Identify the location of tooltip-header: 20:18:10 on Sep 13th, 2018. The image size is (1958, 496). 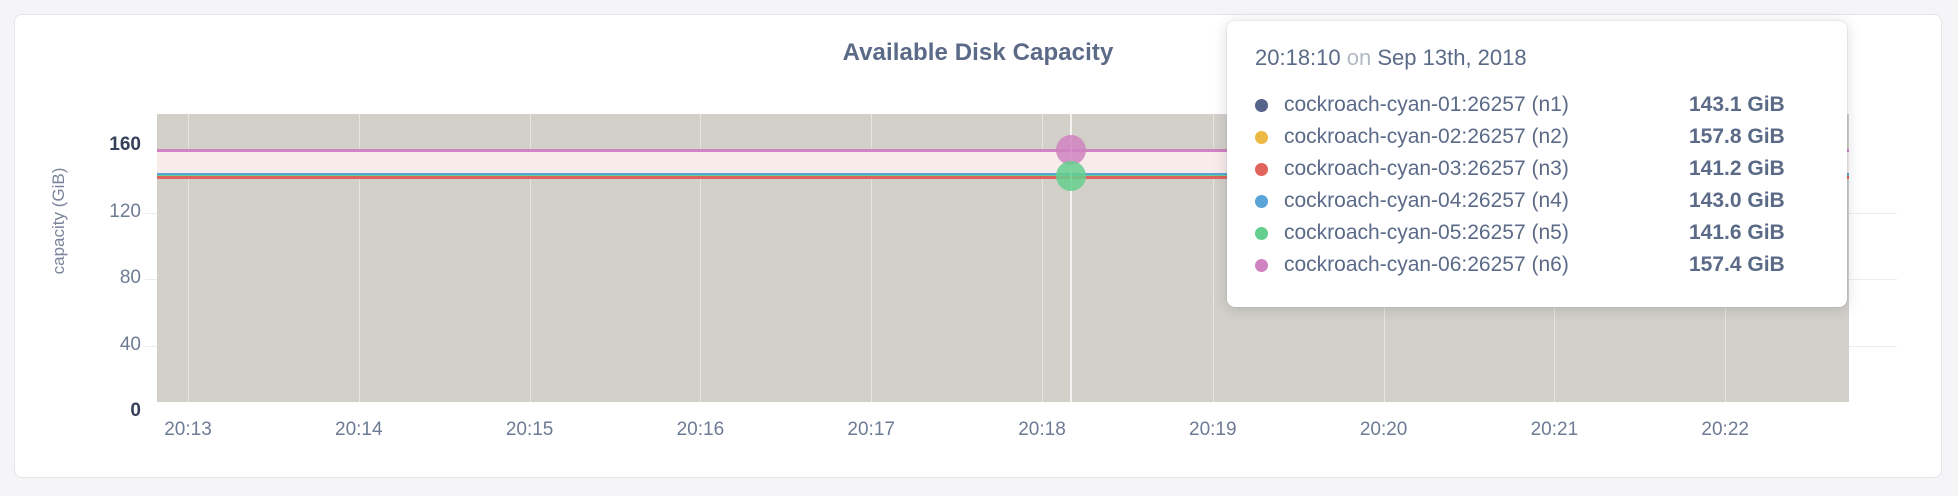
(1537, 58).